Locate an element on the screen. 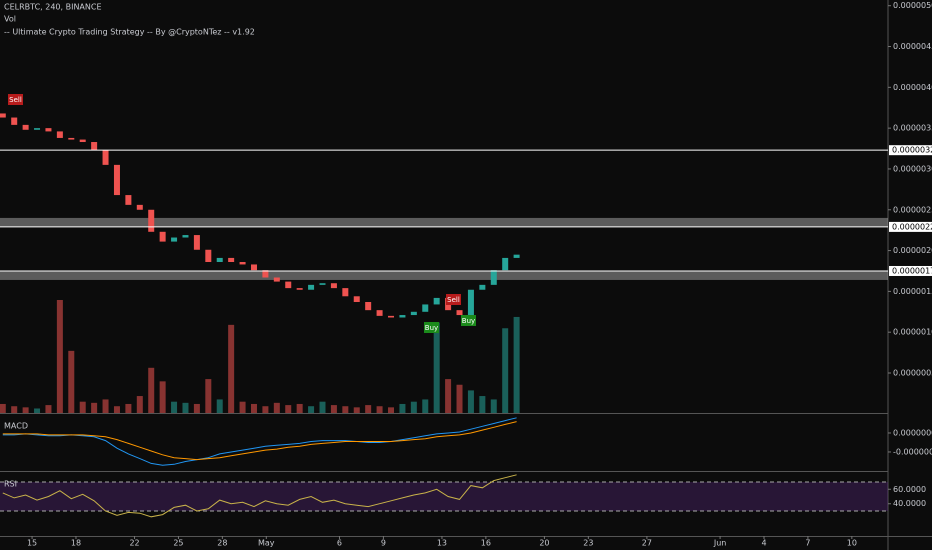  y-tick-label: 60.0000 is located at coordinates (909, 489).